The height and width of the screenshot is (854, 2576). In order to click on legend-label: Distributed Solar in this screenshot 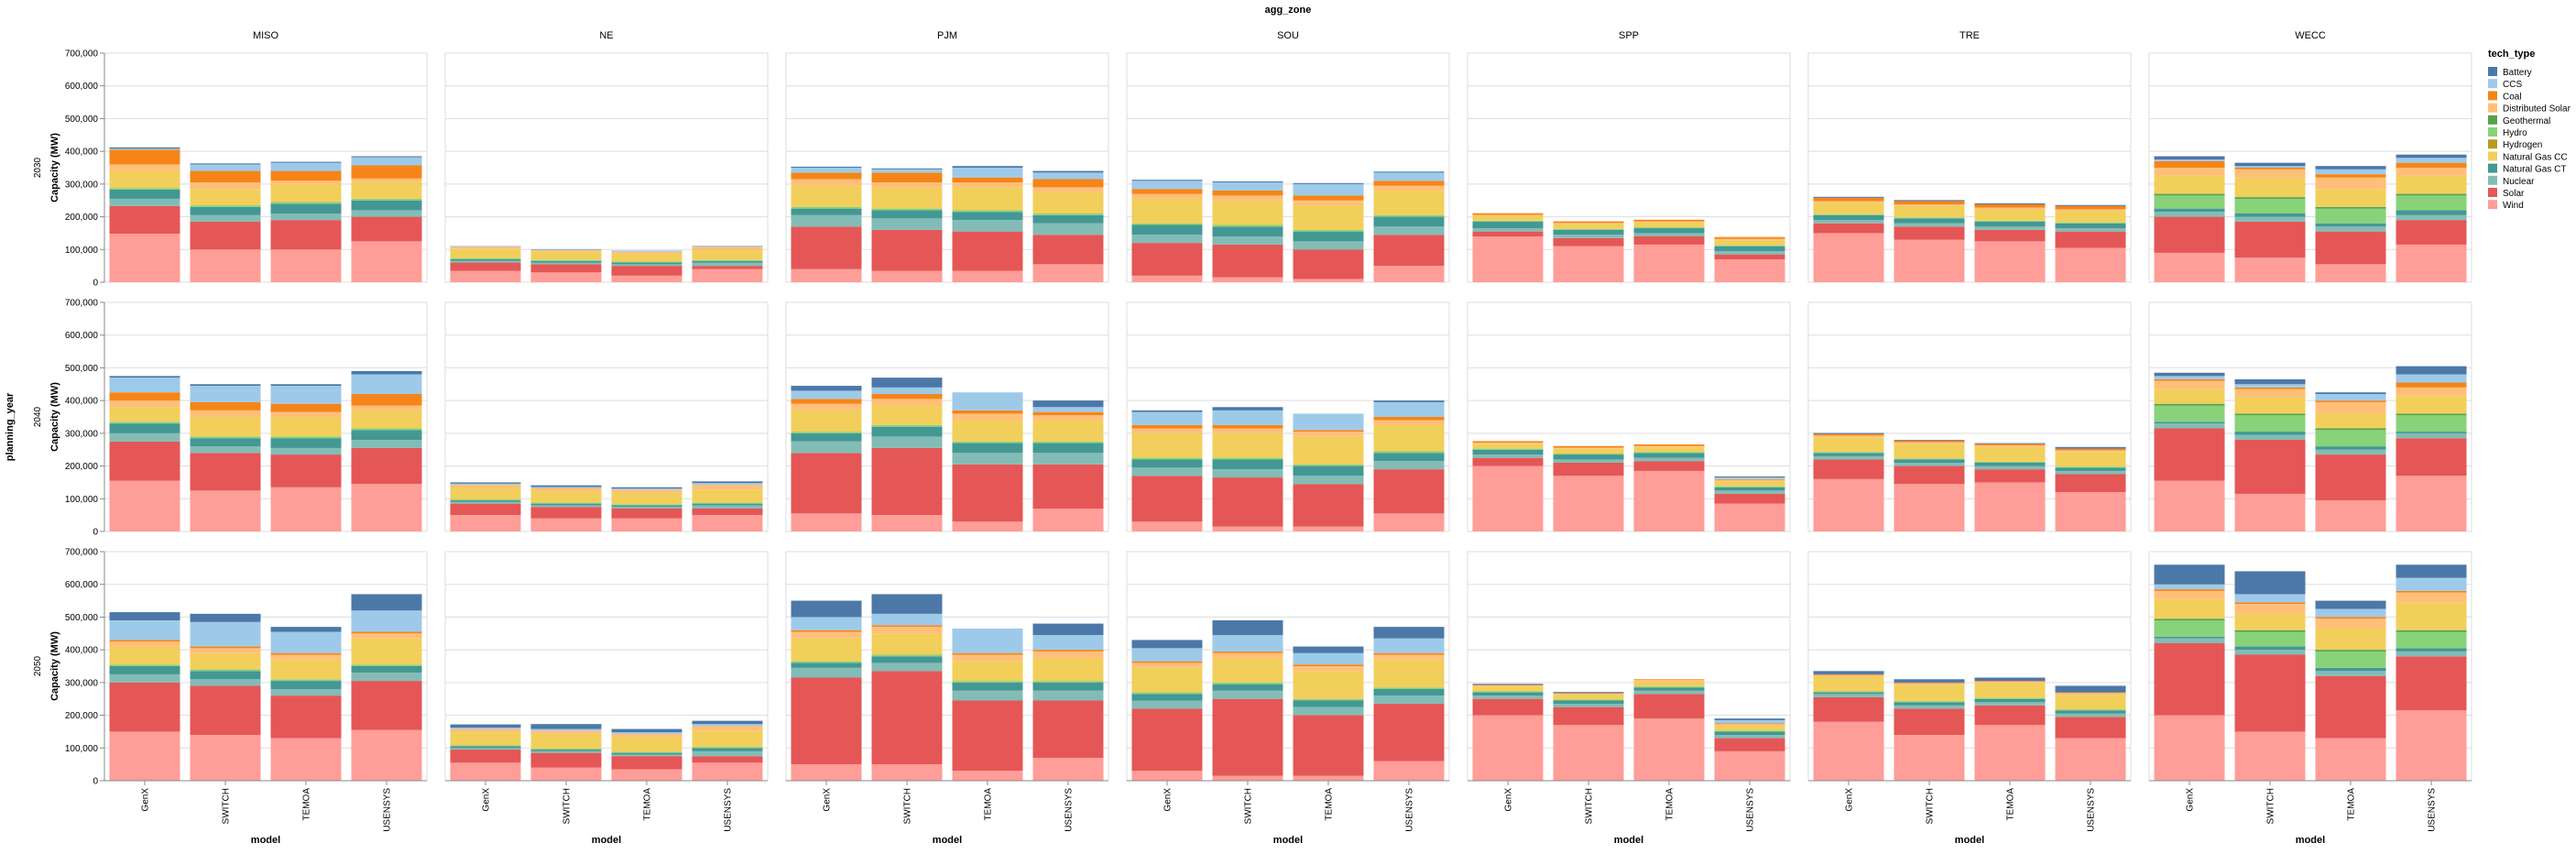, I will do `click(2537, 110)`.